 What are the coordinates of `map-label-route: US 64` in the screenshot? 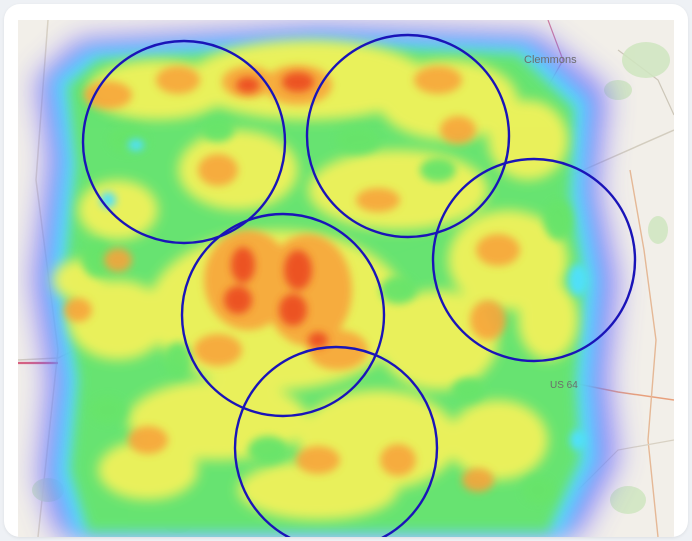 It's located at (564, 385).